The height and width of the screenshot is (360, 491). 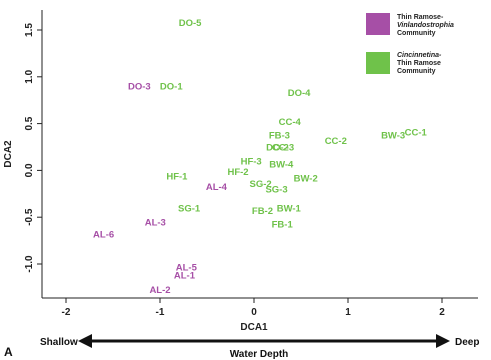 What do you see at coordinates (306, 178) in the screenshot?
I see `data-point-label: BW-2` at bounding box center [306, 178].